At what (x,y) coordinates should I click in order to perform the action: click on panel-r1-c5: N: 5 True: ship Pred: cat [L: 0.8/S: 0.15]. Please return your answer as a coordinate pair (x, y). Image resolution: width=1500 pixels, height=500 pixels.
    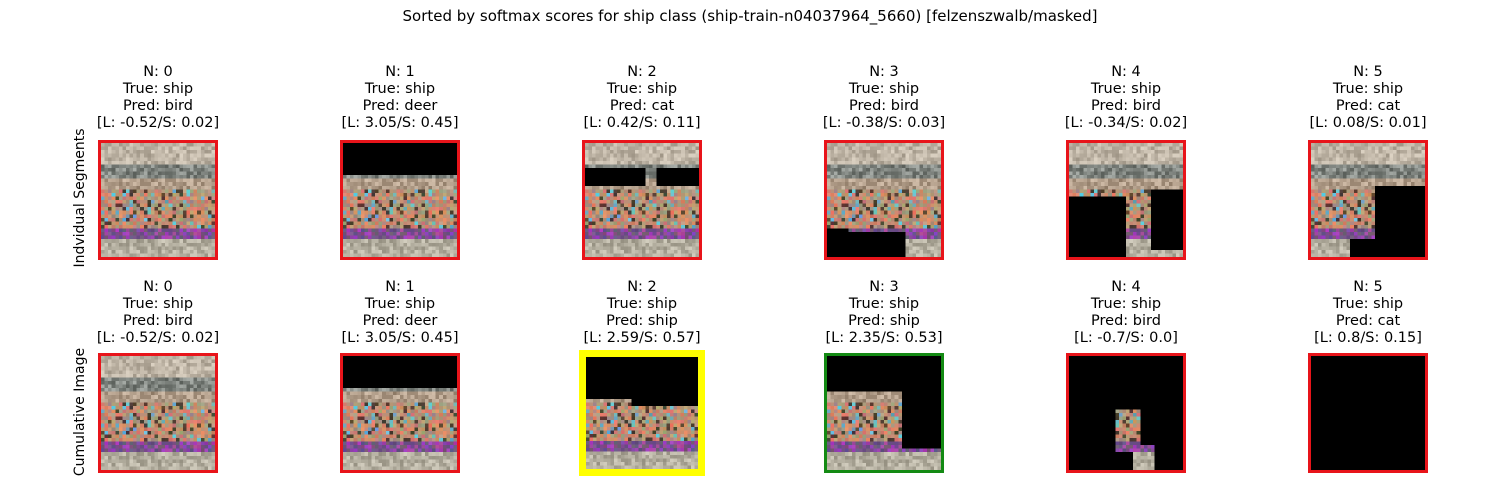
    Looking at the image, I should click on (1368, 313).